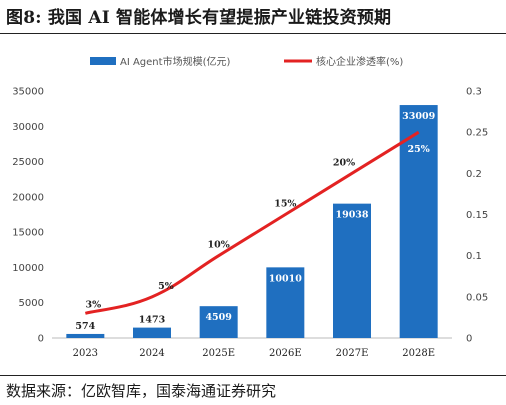 Image resolution: width=506 pixels, height=405 pixels. I want to click on y-right-tick-label: 0.3, so click(474, 92).